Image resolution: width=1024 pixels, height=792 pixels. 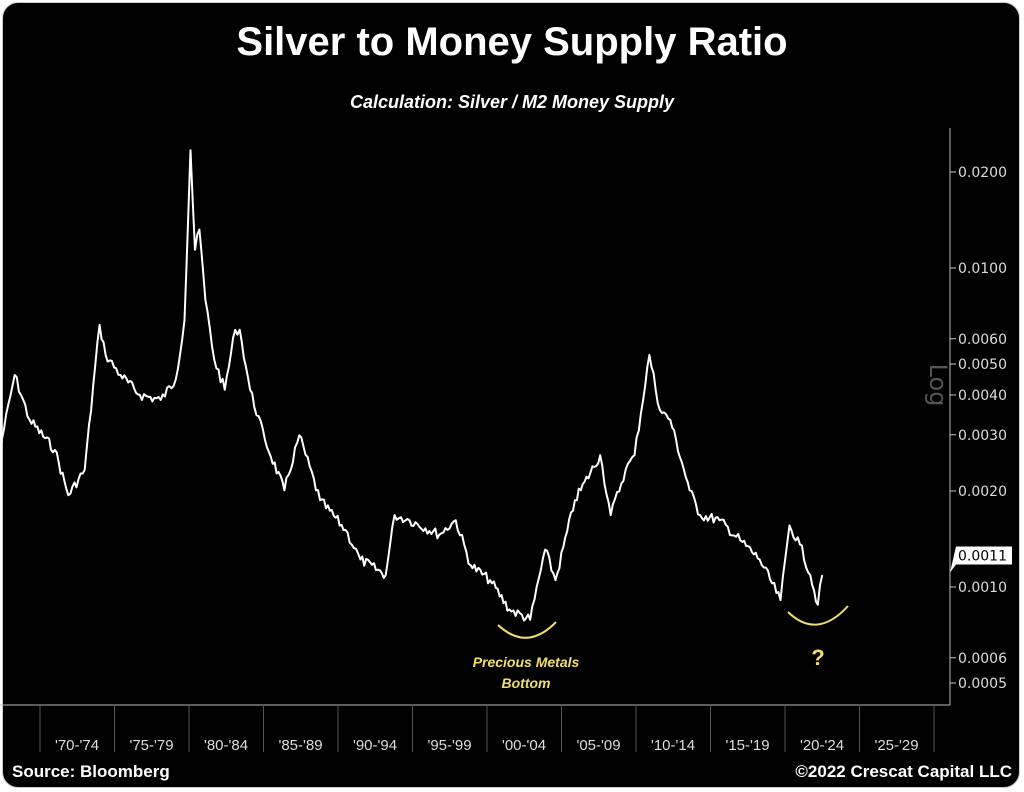 I want to click on y-tick-label: 0.0100, so click(x=982, y=269).